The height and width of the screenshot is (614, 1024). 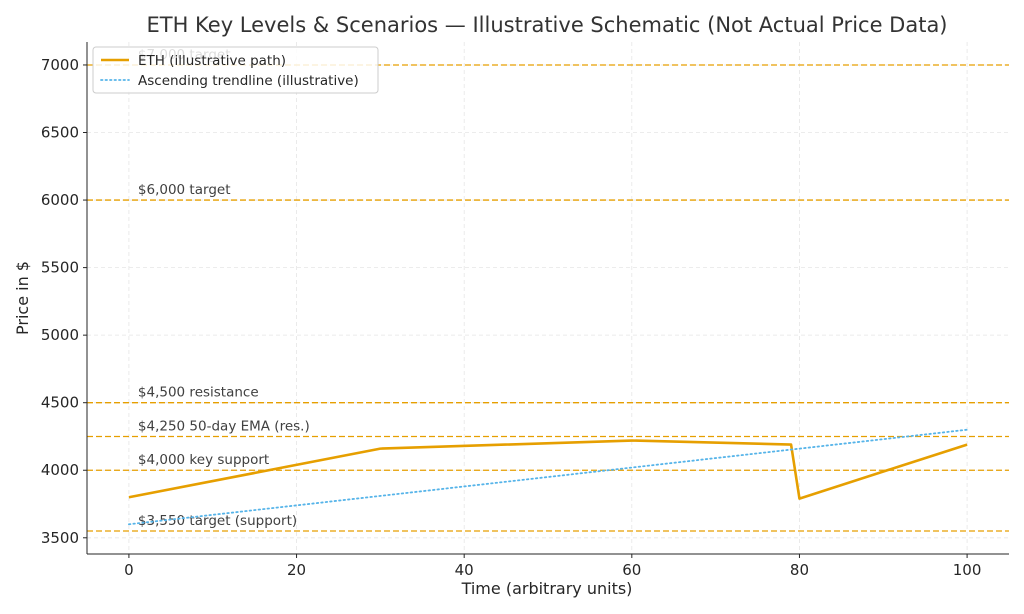 I want to click on level-label: $6,000 target, so click(x=184, y=190).